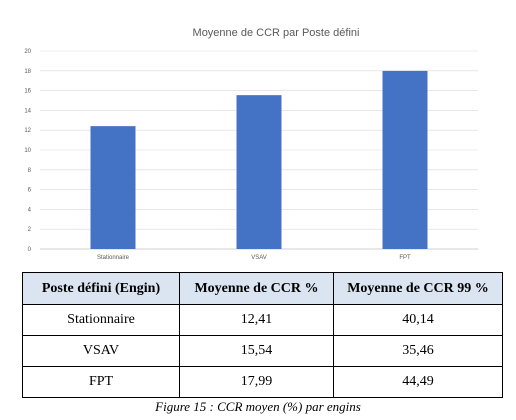  What do you see at coordinates (405, 258) in the screenshot?
I see `x-tick-label: FPT` at bounding box center [405, 258].